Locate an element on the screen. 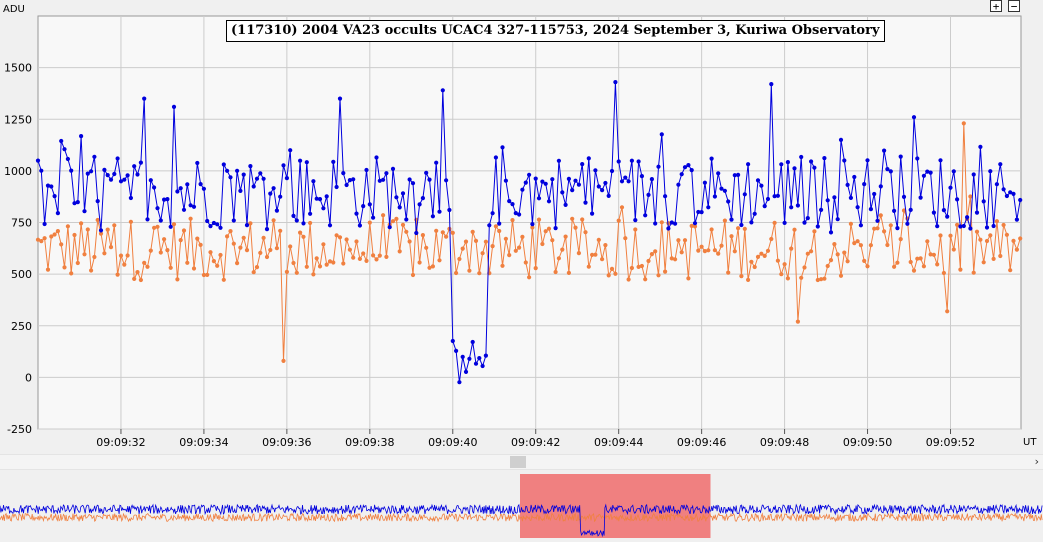  navigator-overview is located at coordinates (521, 506).